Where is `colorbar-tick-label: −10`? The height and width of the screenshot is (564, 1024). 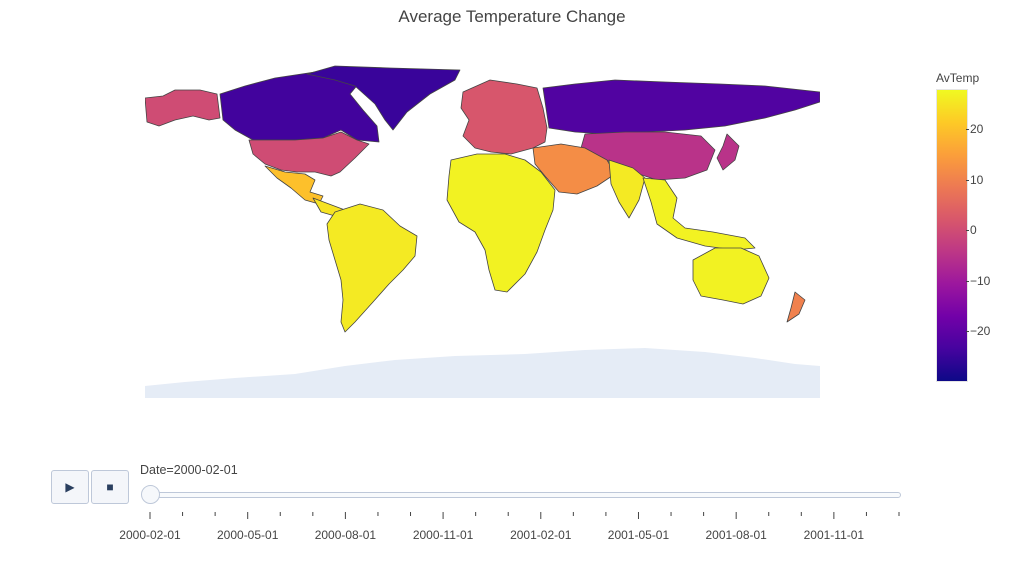 colorbar-tick-label: −10 is located at coordinates (978, 280).